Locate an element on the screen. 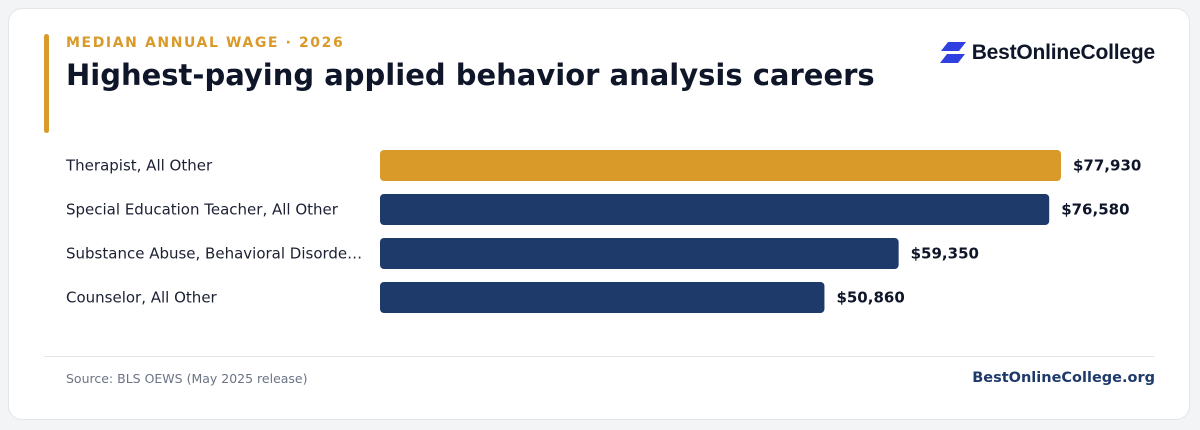 The height and width of the screenshot is (430, 1200). value-label: $76,580 is located at coordinates (1095, 210).